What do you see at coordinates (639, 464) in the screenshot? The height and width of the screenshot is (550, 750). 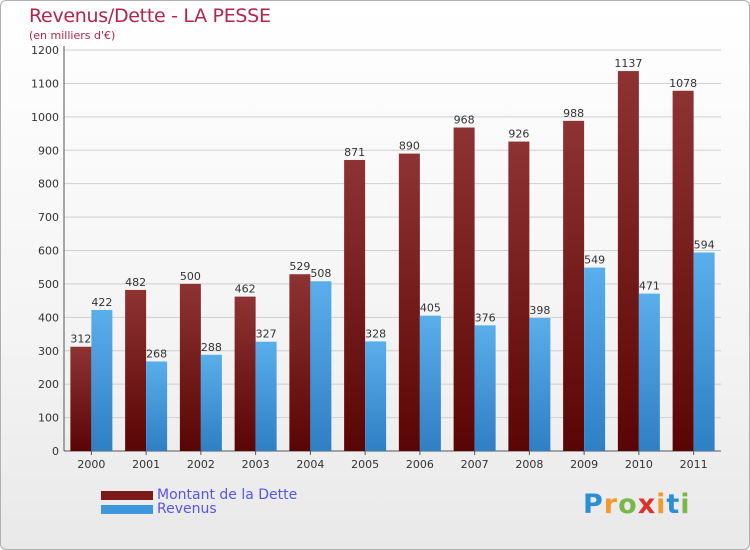 I see `x-tick-label: 2010` at bounding box center [639, 464].